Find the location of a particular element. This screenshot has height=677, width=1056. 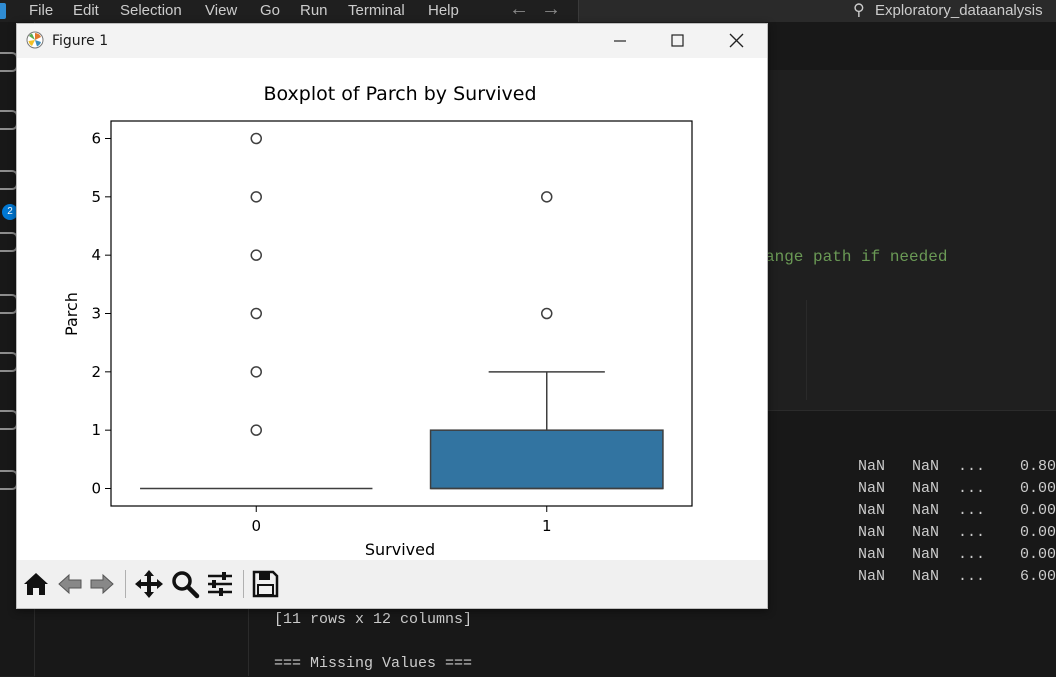

y-tick-label: 4 is located at coordinates (96, 255).